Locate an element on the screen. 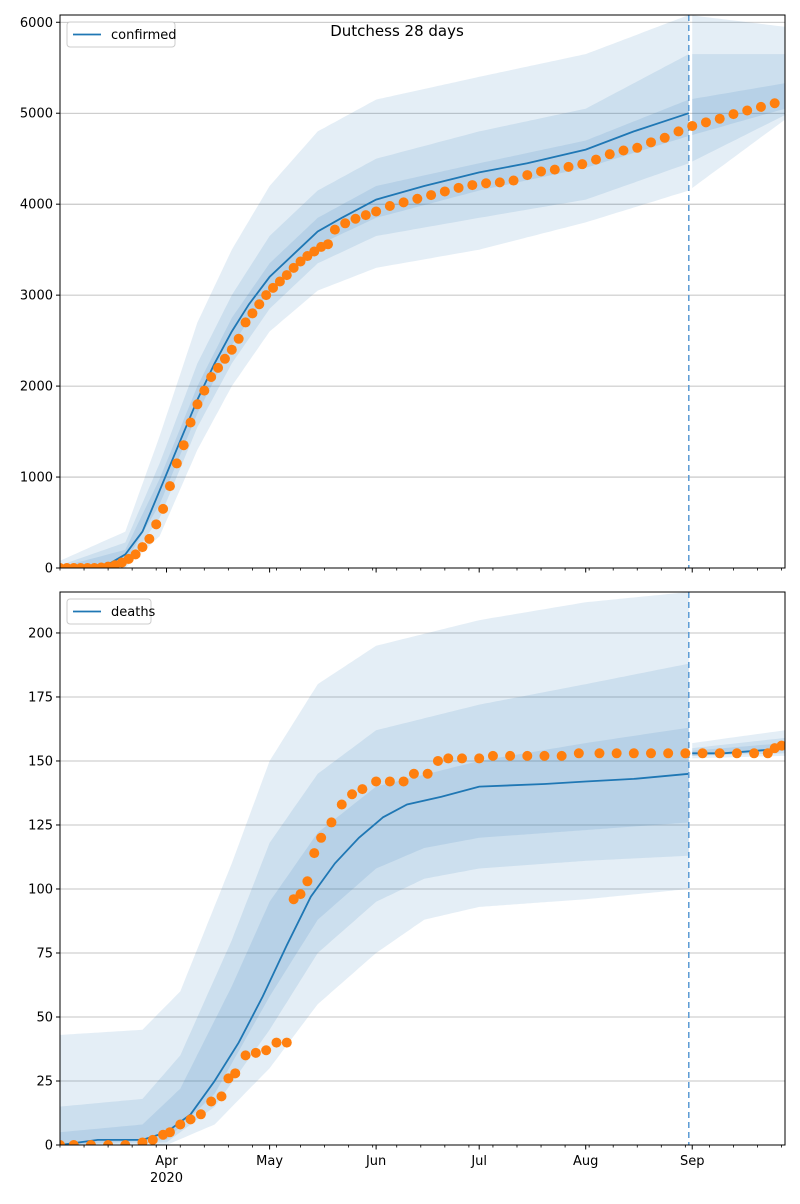 Image resolution: width=800 pixels, height=1204 pixels. x-tick-label: Jun is located at coordinates (375, 1161).